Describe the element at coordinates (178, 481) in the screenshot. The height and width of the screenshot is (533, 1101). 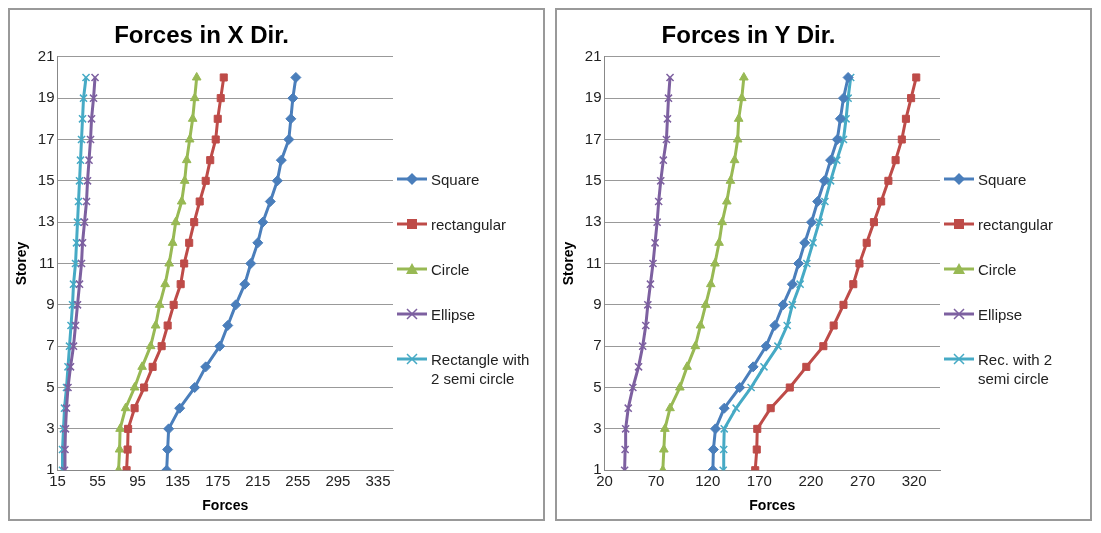
I see `x-tick-label: 135` at that location.